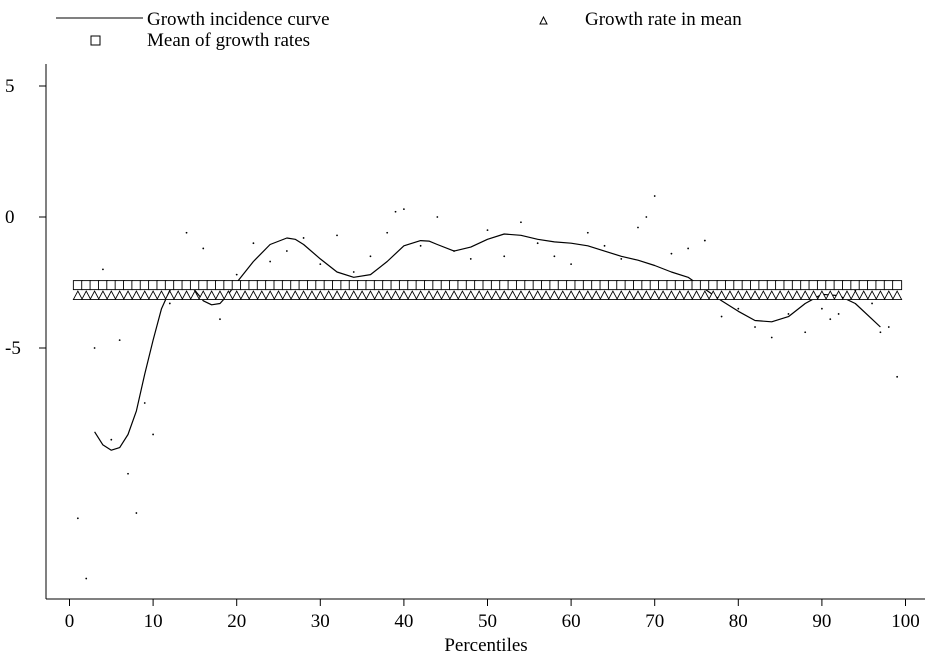 The image size is (929, 658). Describe the element at coordinates (95, 40) in the screenshot. I see `legend-square-marker` at that location.